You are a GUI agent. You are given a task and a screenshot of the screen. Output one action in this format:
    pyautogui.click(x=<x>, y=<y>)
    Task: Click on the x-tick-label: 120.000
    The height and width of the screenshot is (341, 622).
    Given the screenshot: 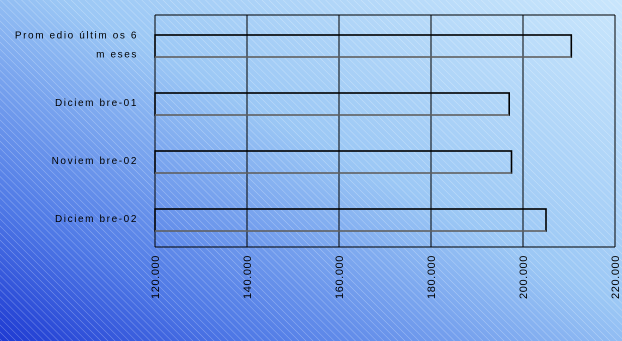 What is the action you would take?
    pyautogui.click(x=156, y=277)
    